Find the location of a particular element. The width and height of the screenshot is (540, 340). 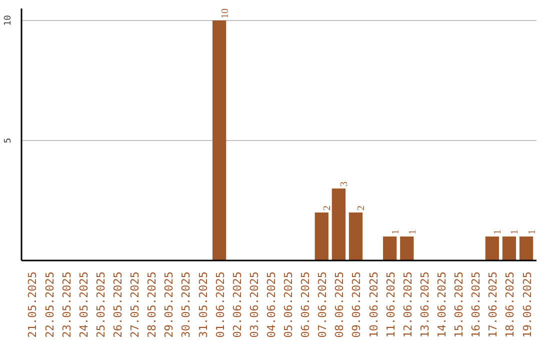

x-tick-label: 27.05.2025 is located at coordinates (135, 304).